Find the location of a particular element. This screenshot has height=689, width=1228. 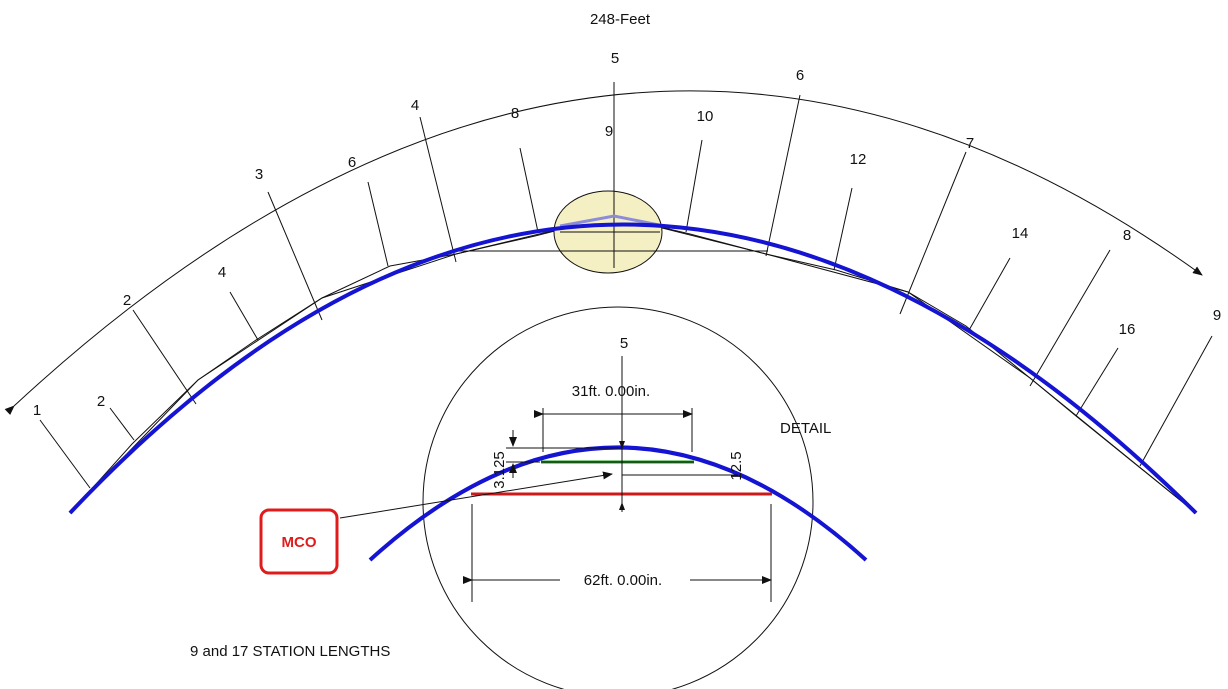

inner-label-16: 16 is located at coordinates (1127, 329).